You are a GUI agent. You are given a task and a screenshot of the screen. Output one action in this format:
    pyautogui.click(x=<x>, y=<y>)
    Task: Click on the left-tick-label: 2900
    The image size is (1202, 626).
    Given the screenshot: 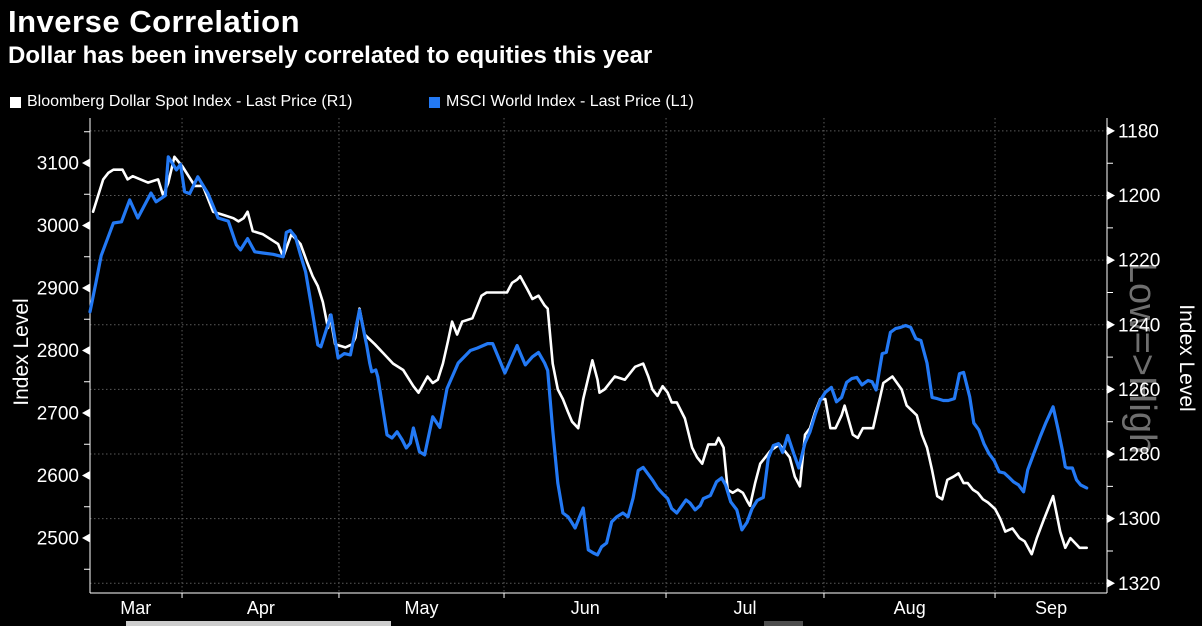 What is the action you would take?
    pyautogui.click(x=58, y=289)
    